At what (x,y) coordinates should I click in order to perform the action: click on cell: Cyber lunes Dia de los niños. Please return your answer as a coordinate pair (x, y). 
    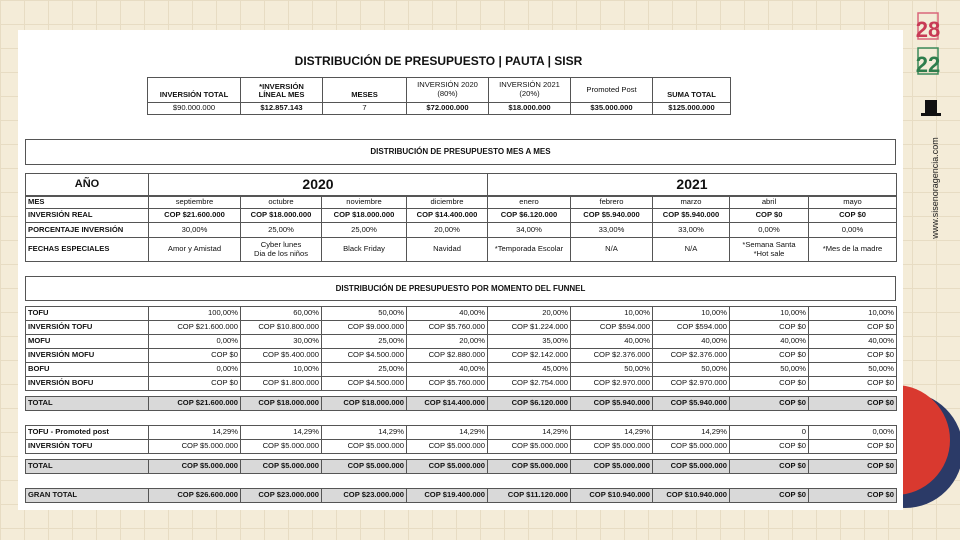
    Looking at the image, I should click on (281, 249).